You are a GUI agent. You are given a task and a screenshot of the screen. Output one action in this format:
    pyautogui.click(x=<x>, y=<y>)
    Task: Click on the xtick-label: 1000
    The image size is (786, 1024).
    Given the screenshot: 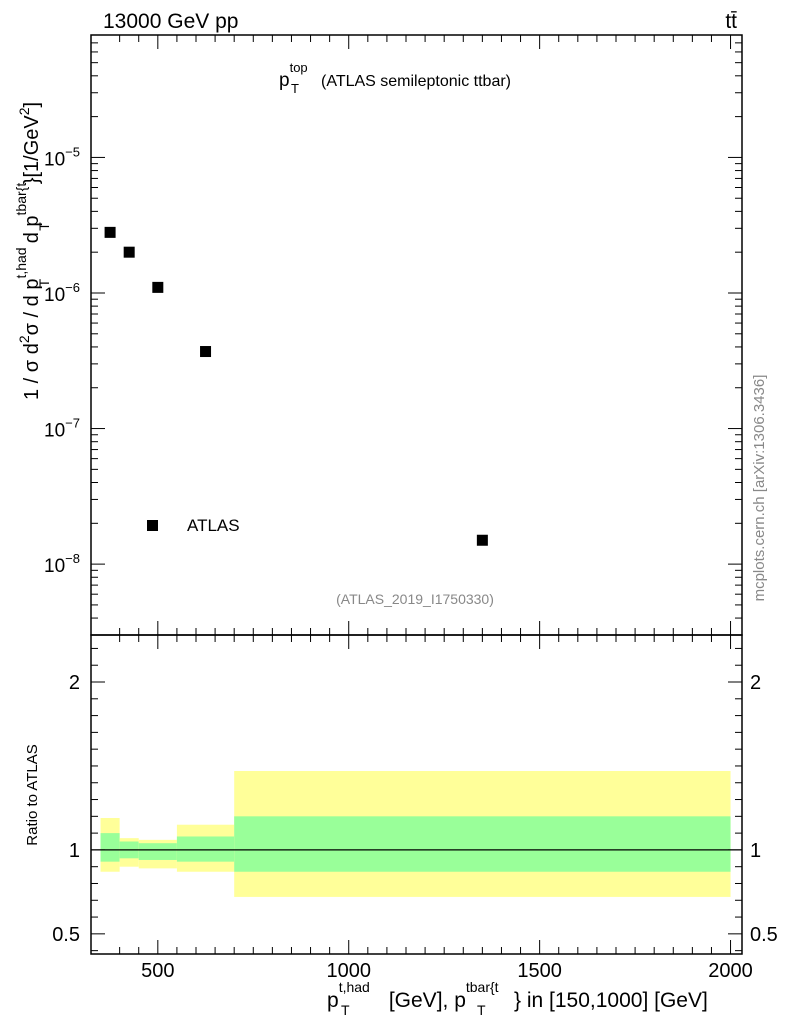 What is the action you would take?
    pyautogui.click(x=348, y=971)
    